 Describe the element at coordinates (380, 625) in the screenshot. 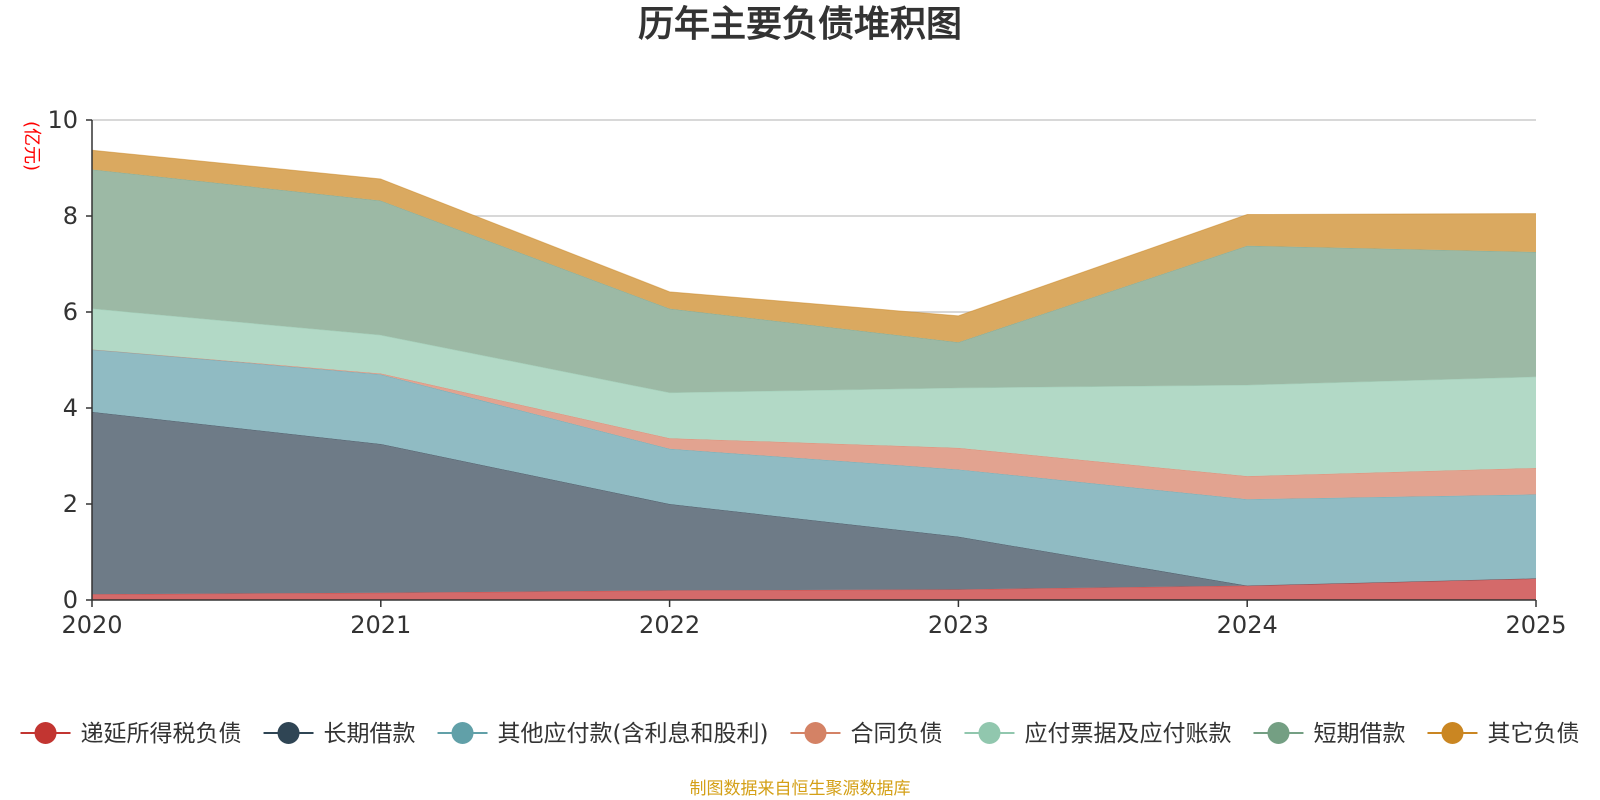

I see `x-tick-label: 2021` at that location.